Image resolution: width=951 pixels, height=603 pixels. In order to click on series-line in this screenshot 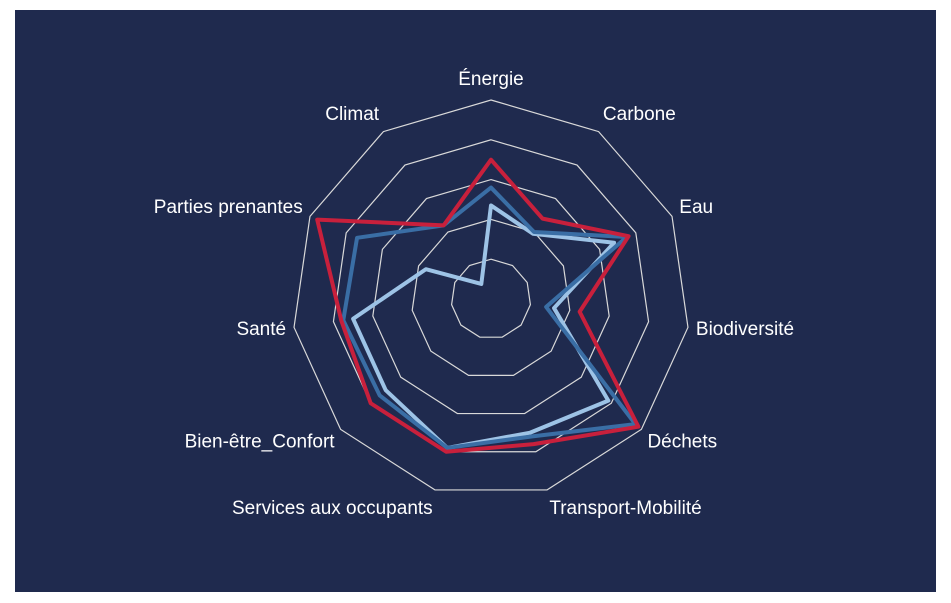, I will do `click(489, 317)`.